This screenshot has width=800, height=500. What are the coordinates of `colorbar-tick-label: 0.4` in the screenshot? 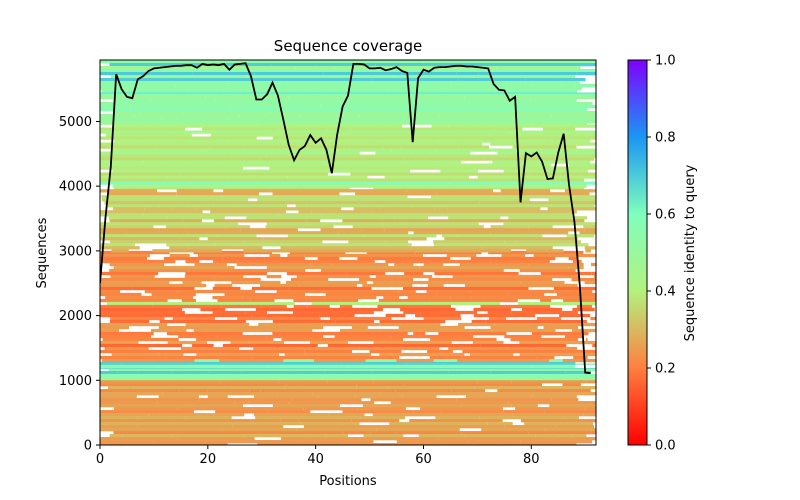 It's located at (665, 292).